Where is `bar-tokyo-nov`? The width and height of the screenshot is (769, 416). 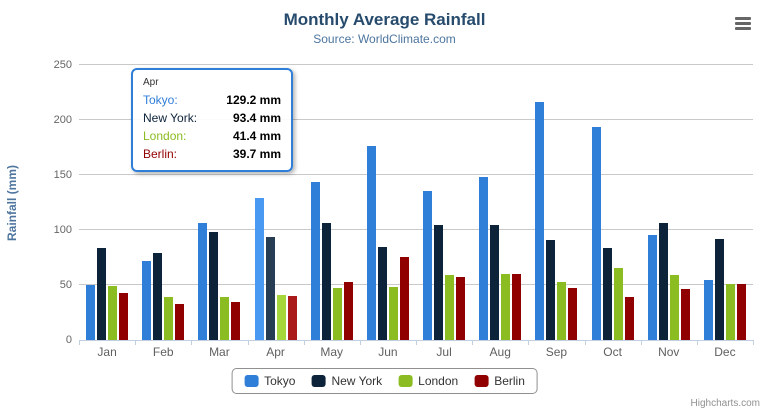
bar-tokyo-nov is located at coordinates (652, 287).